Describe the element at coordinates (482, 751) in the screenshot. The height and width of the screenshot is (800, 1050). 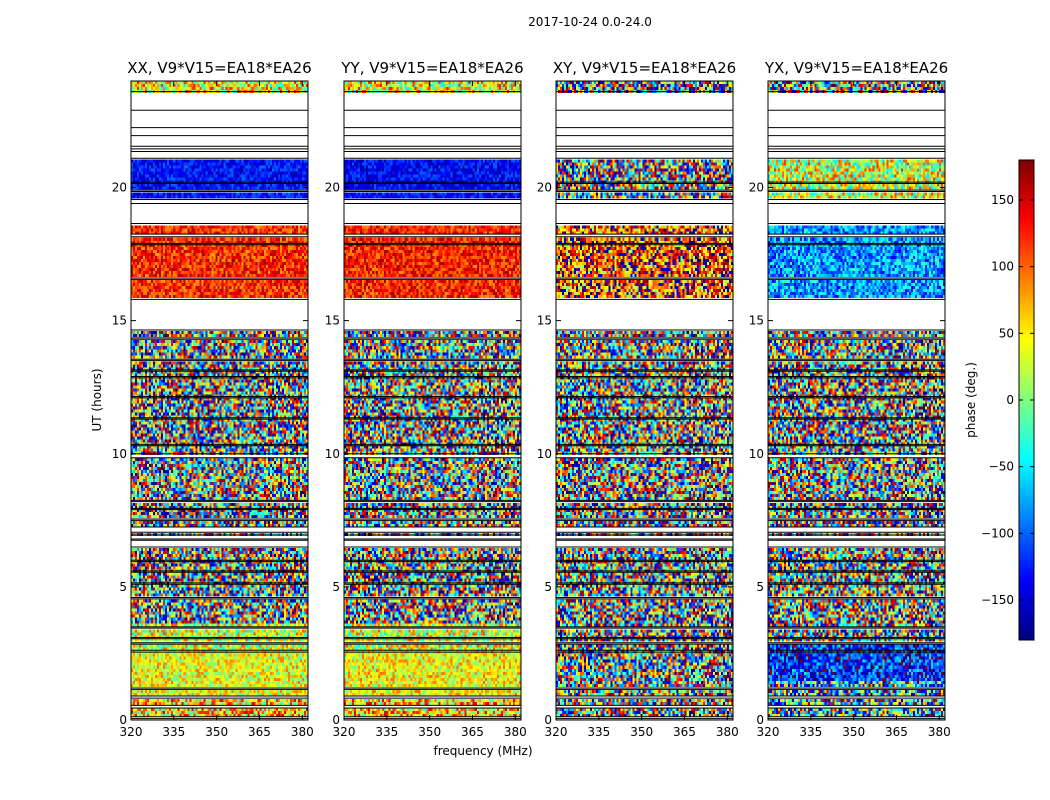
I see `x-axis-label: frequency (MHz)` at that location.